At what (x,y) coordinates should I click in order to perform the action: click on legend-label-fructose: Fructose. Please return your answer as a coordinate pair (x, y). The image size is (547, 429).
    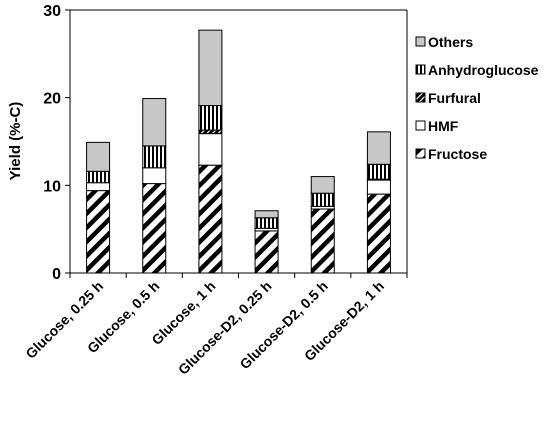
    Looking at the image, I should click on (457, 154).